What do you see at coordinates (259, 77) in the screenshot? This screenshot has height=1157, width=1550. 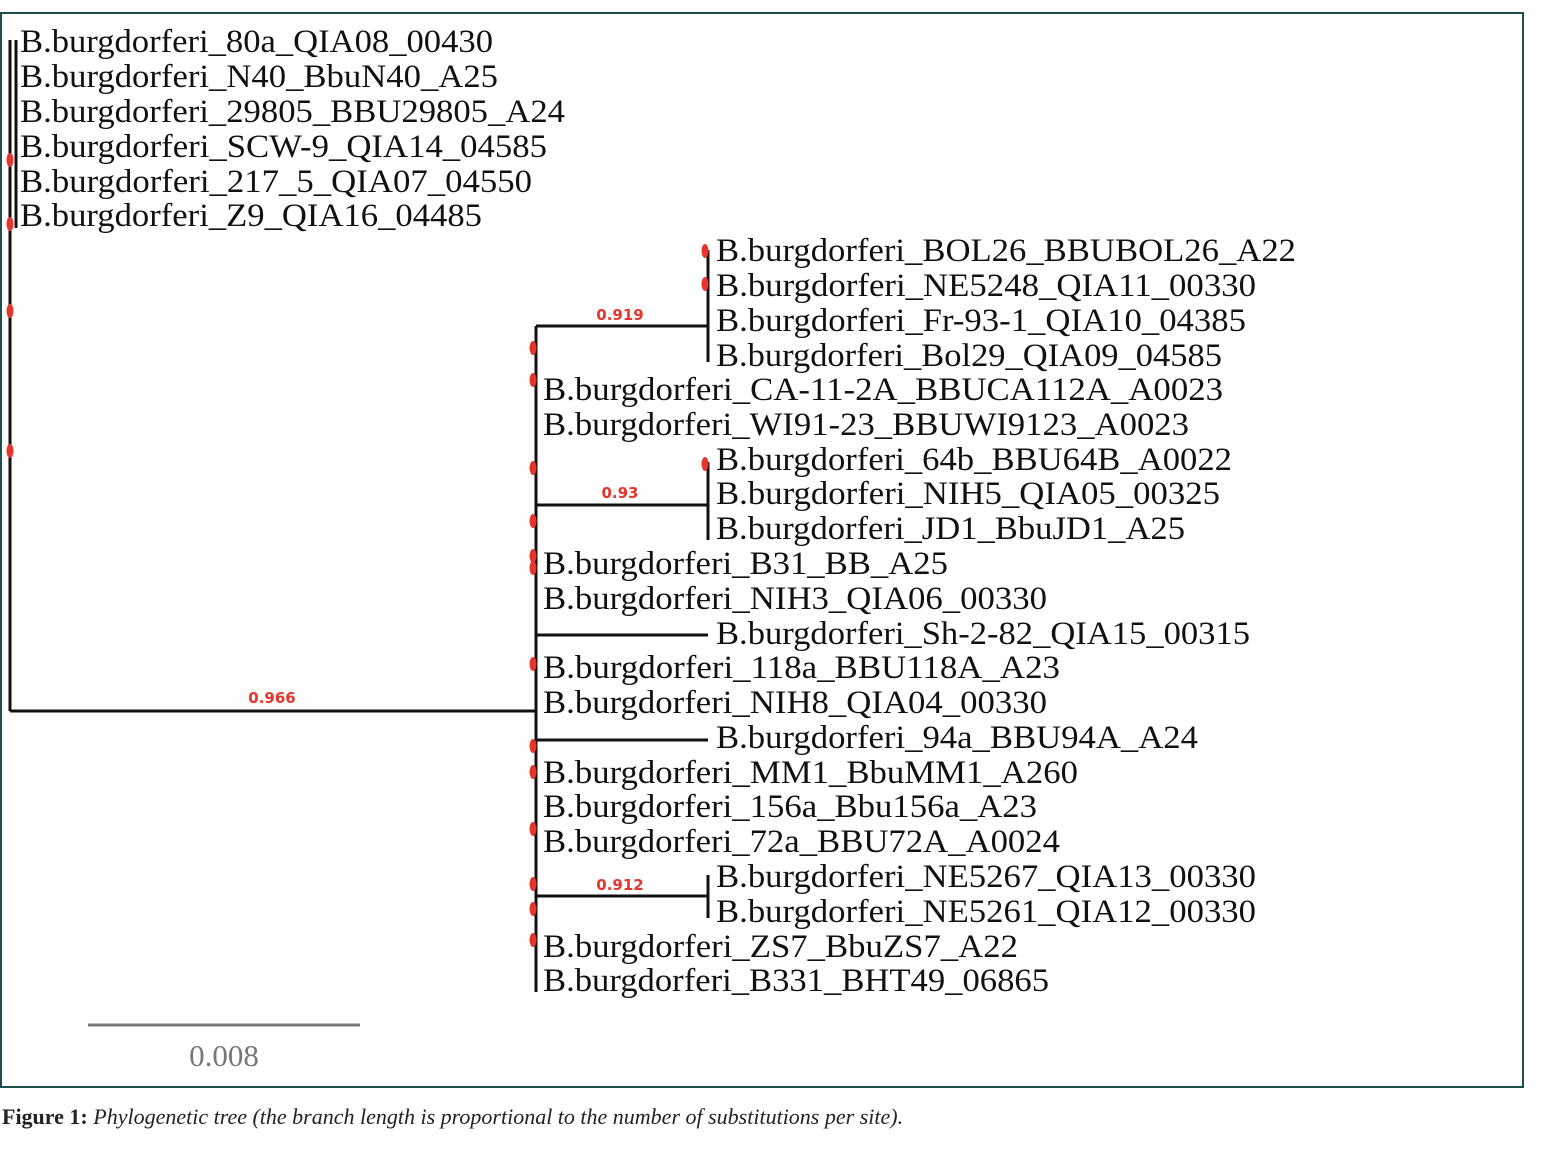 I see `leaf-label: B.burgdorferi_N40_BbuN40_A25` at bounding box center [259, 77].